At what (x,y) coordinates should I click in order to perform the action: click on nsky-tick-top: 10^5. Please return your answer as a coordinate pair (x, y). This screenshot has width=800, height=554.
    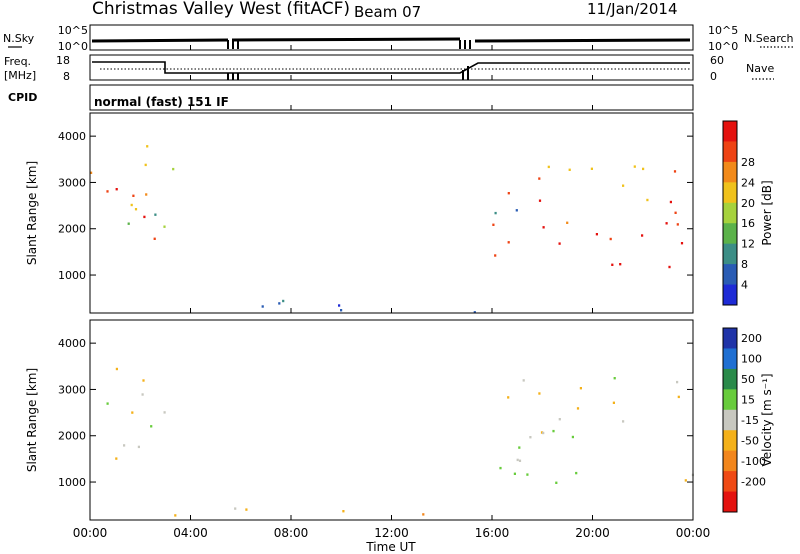
    Looking at the image, I should click on (73, 30).